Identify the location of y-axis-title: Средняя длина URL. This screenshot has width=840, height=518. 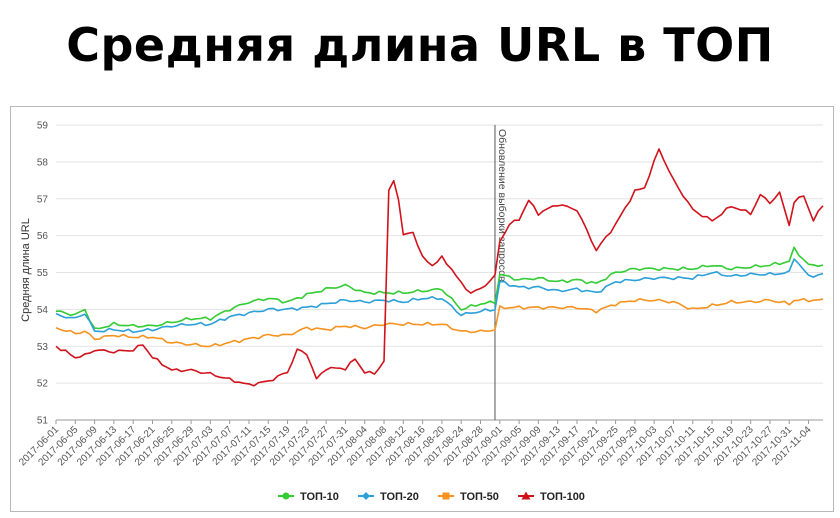
(26, 270).